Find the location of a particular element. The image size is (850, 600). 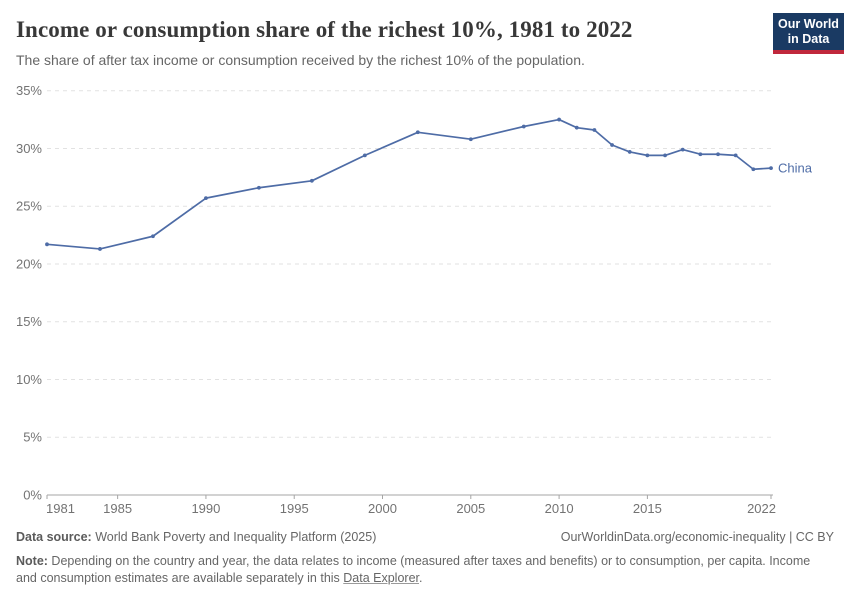

x-tick-label-1981: 1981 is located at coordinates (60, 508).